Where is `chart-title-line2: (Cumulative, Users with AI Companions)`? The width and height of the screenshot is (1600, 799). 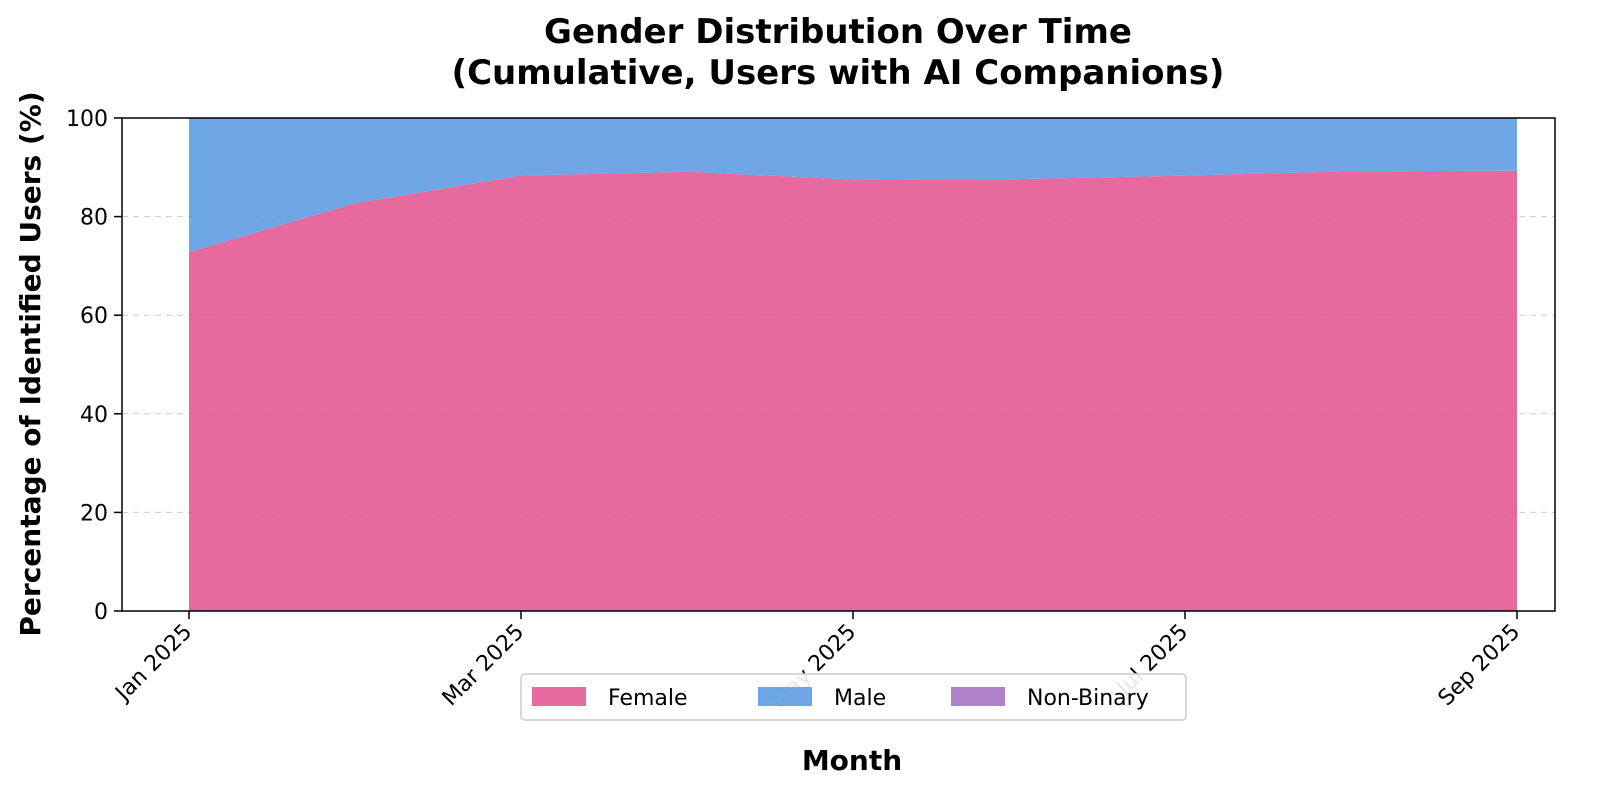 chart-title-line2: (Cumulative, Users with AI Companions) is located at coordinates (838, 73).